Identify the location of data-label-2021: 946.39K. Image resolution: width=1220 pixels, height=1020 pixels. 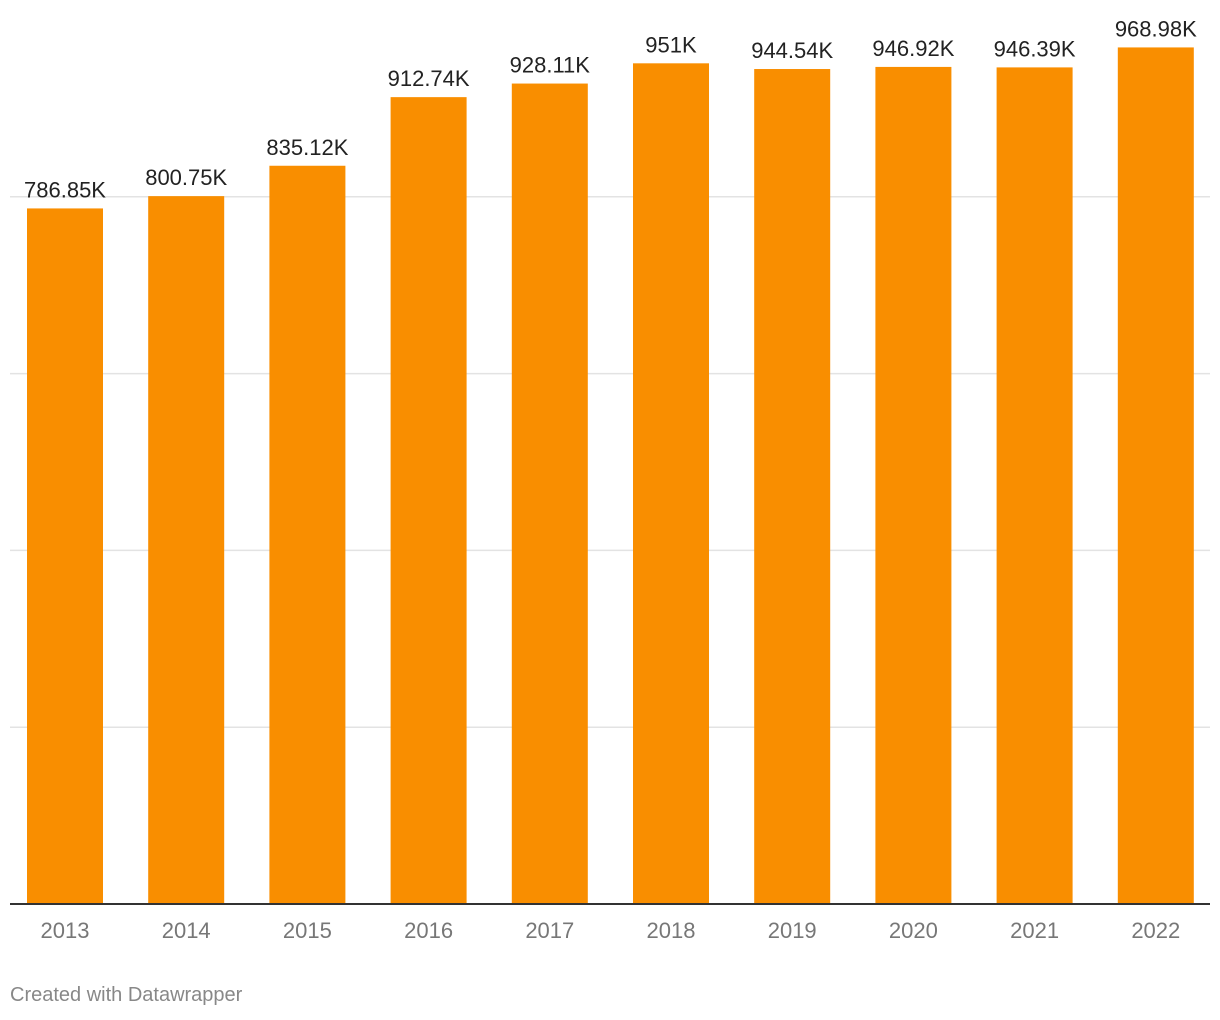
(1035, 48).